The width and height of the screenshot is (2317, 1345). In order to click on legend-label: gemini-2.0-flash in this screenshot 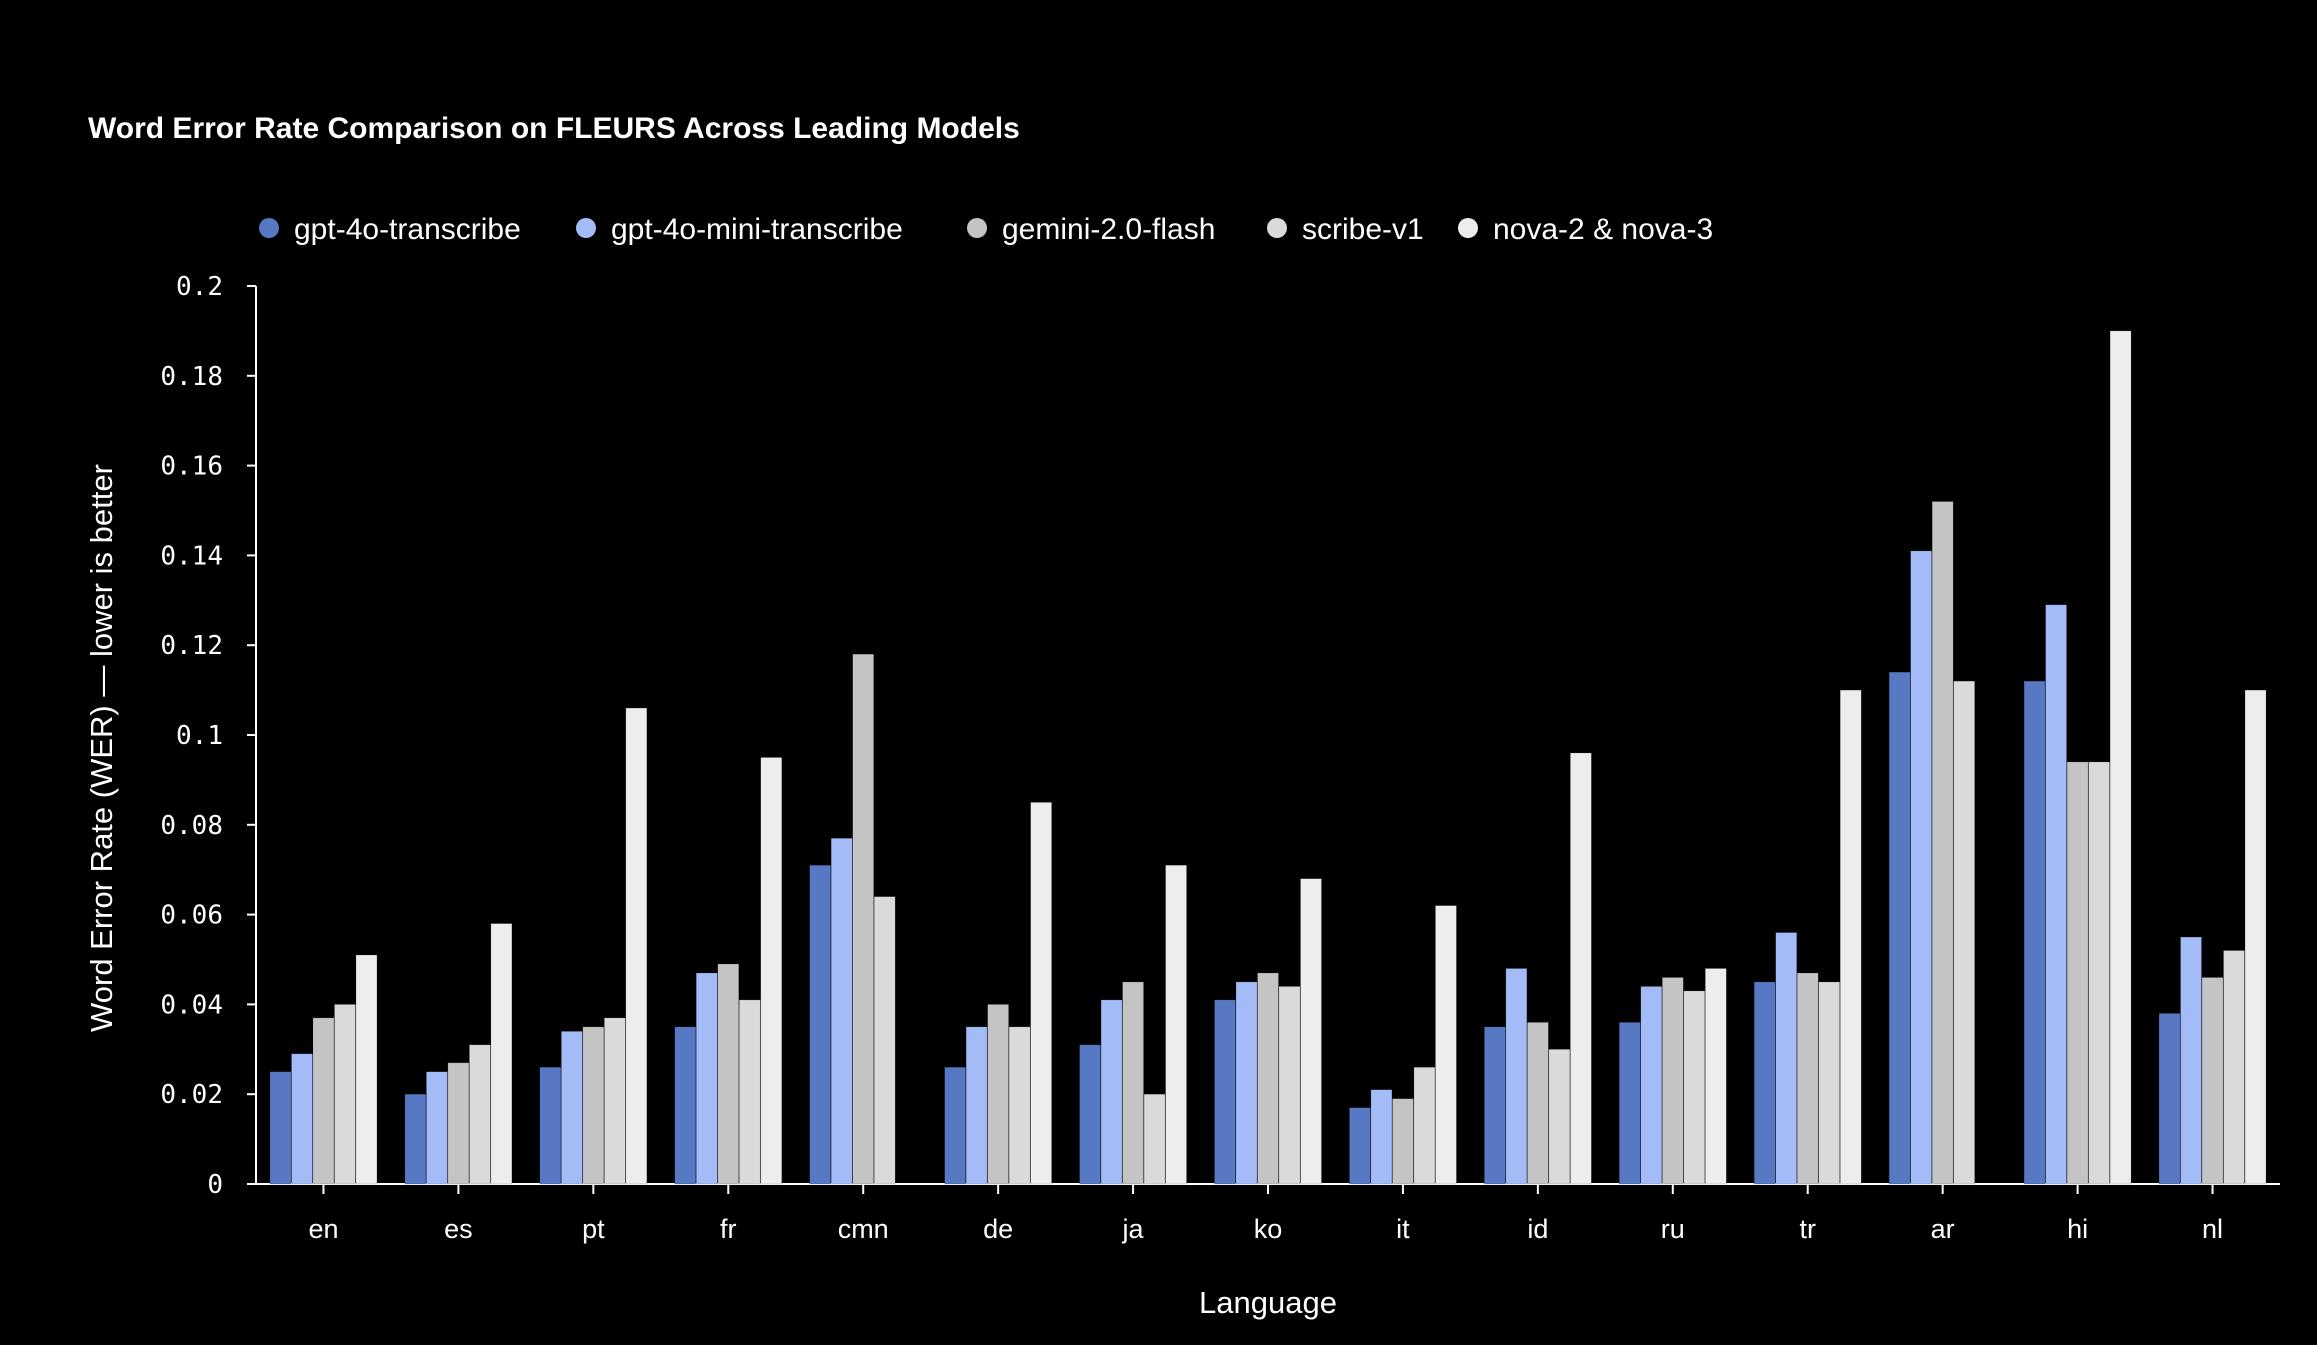, I will do `click(1108, 229)`.